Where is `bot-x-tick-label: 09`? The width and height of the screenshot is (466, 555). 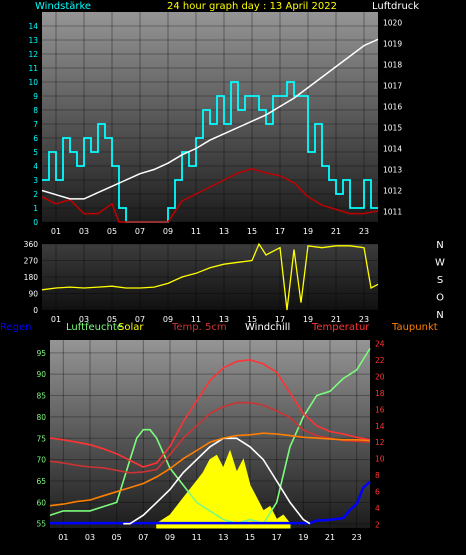 bot-x-tick-label: 09 is located at coordinates (170, 537).